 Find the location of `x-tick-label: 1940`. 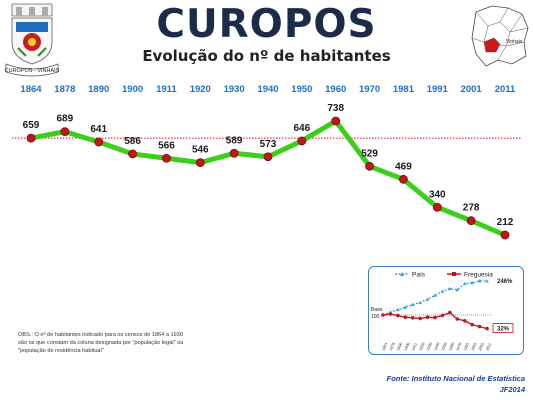

x-tick-label: 1940 is located at coordinates (267, 89).